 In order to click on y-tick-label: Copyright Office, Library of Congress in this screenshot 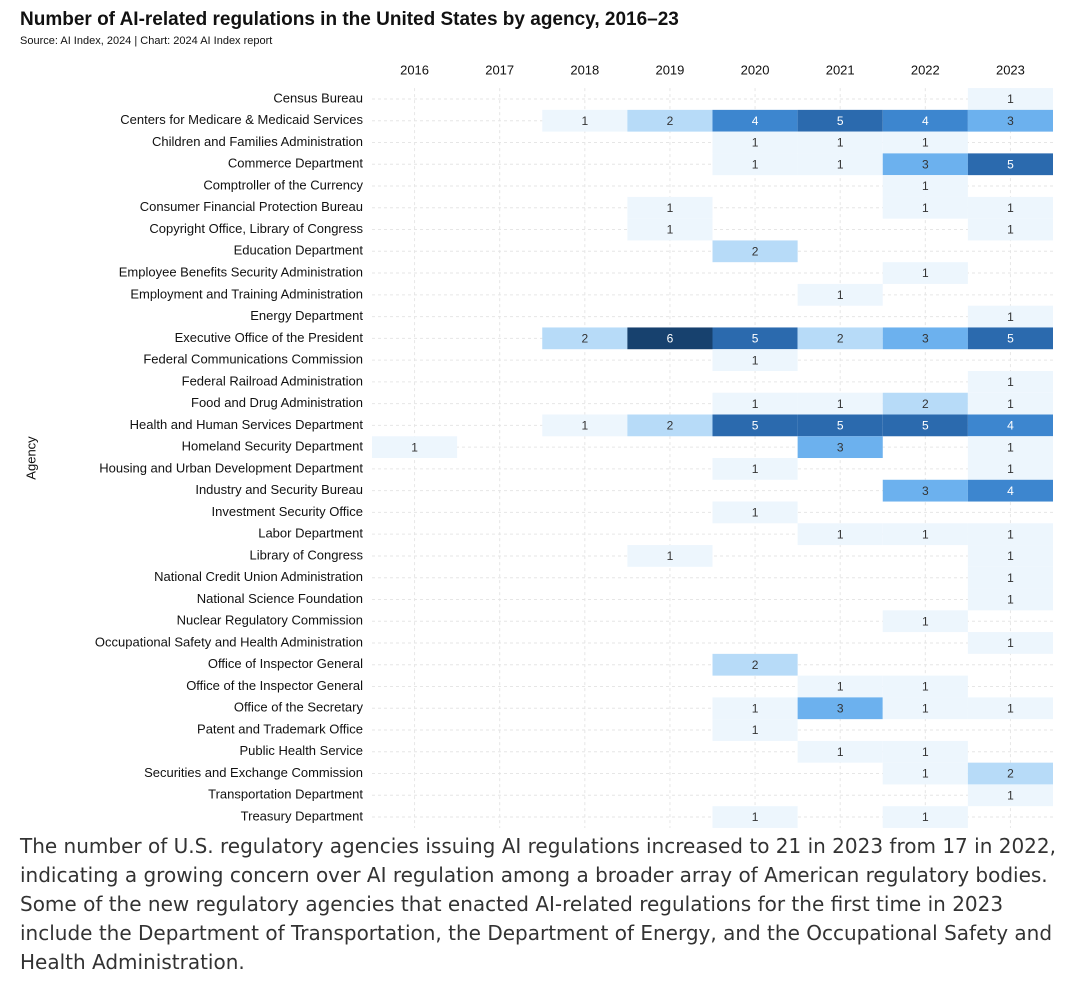, I will do `click(256, 228)`.